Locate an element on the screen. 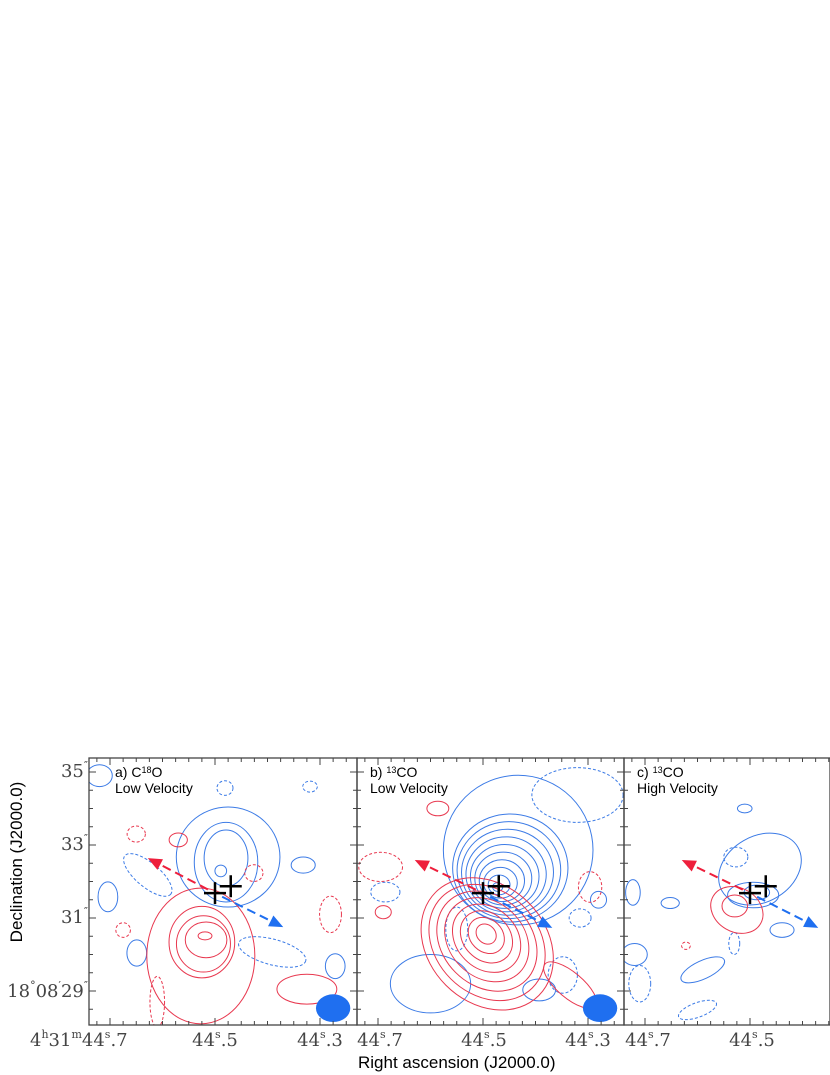 This screenshot has width=830, height=1075. dec-tick-label: 33″ is located at coordinates (74, 843).